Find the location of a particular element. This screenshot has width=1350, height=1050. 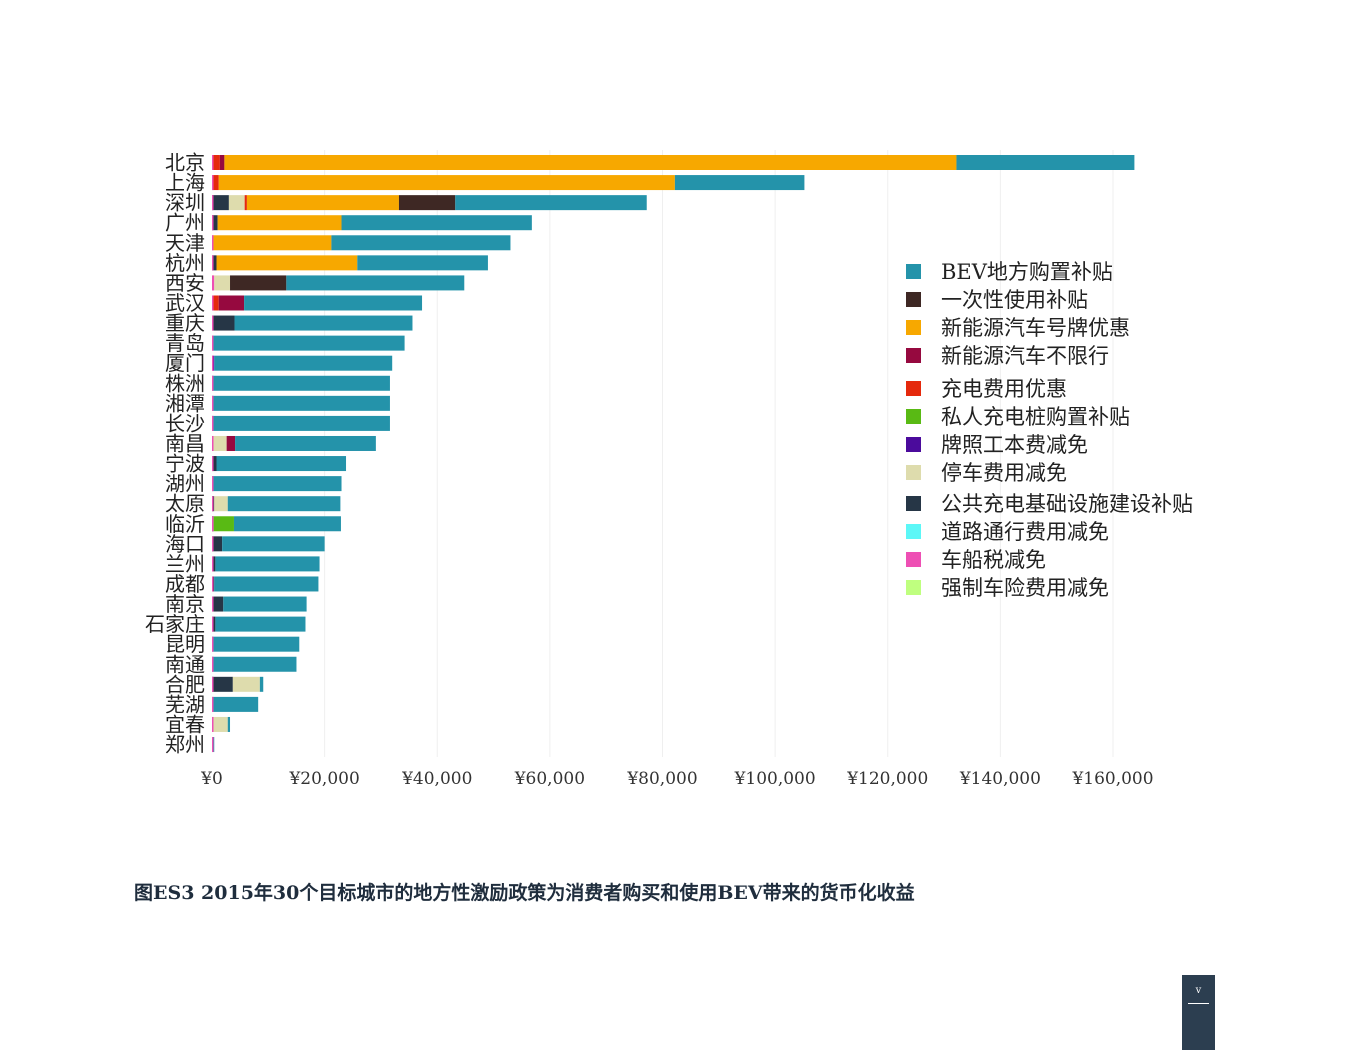

category-label: 青岛 is located at coordinates (185, 343).